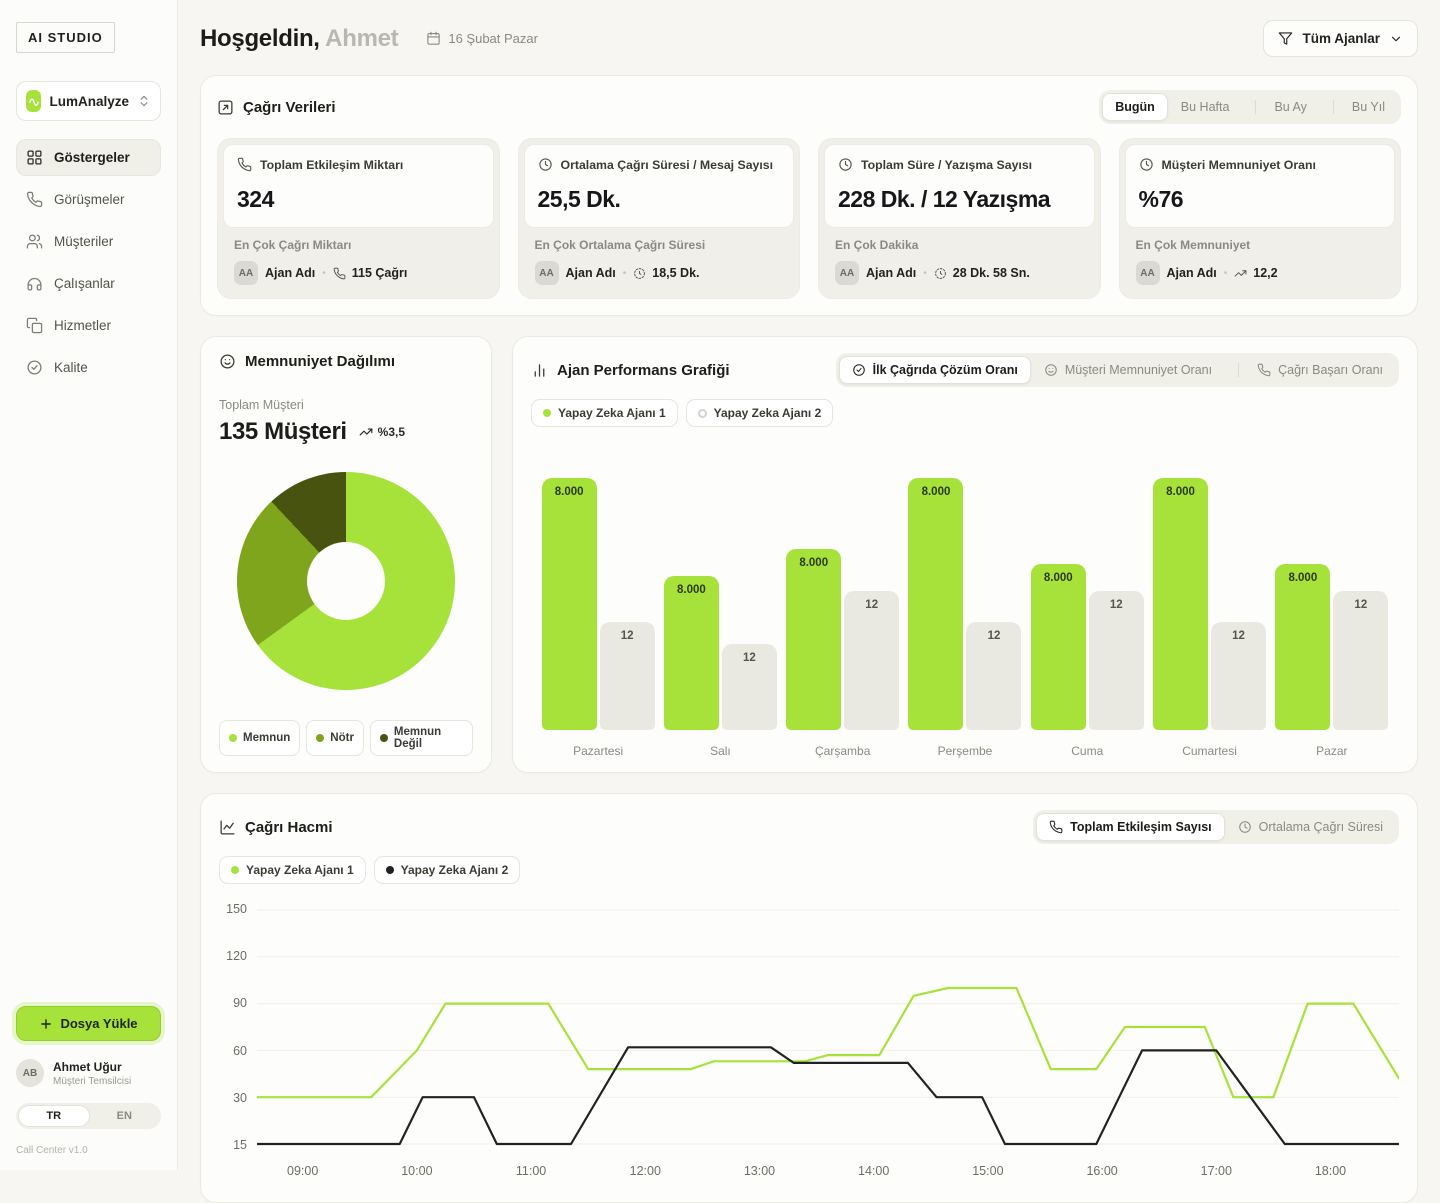 This screenshot has width=1440, height=1203. Describe the element at coordinates (1359, 107) in the screenshot. I see `tab-bu-yil: Bu Yıl` at that location.